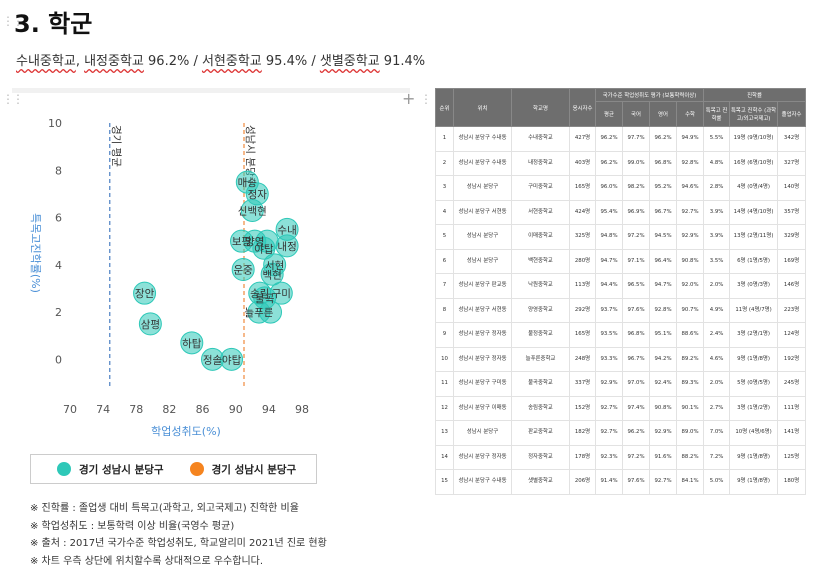 The width and height of the screenshot is (834, 571). I want to click on x-tick-label: 90, so click(236, 409).